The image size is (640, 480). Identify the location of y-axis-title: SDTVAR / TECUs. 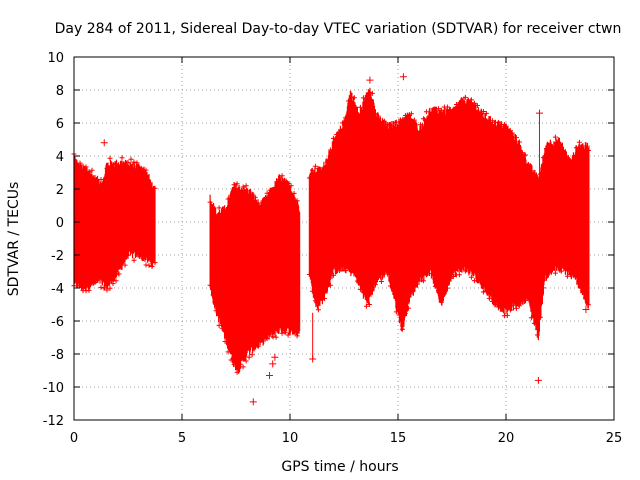
(14, 239).